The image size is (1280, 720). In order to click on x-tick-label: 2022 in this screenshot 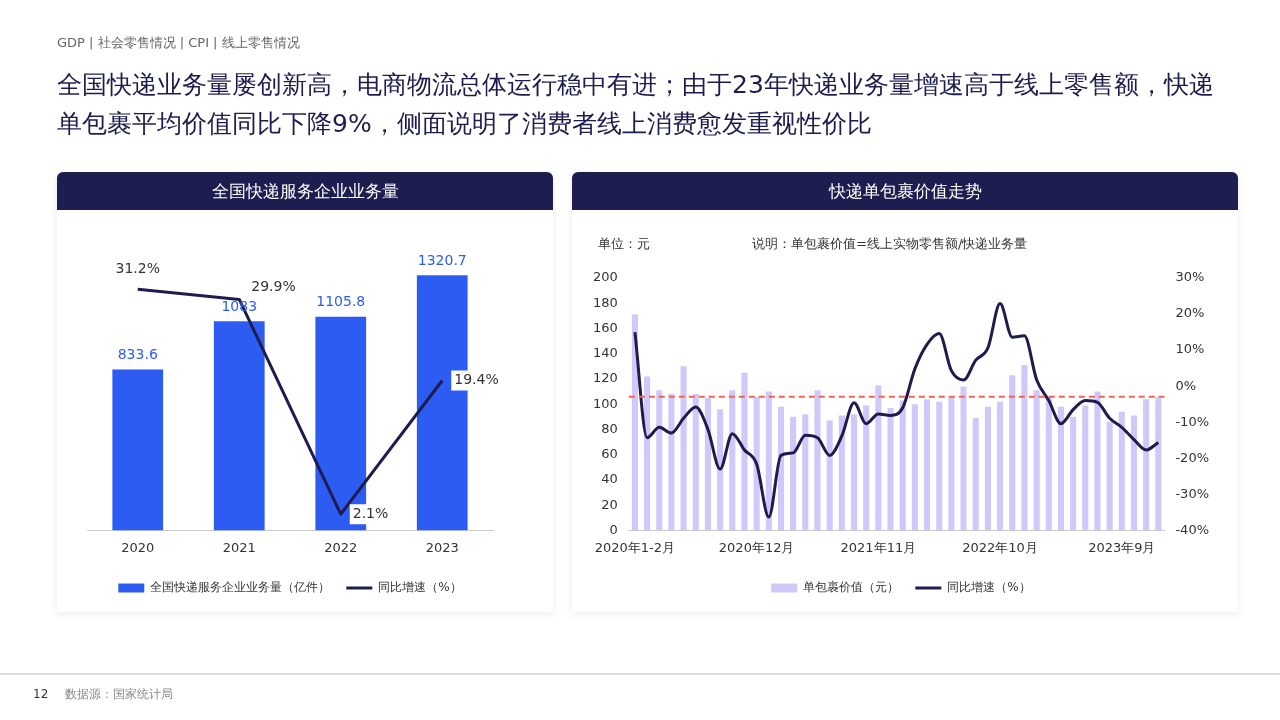, I will do `click(341, 547)`.